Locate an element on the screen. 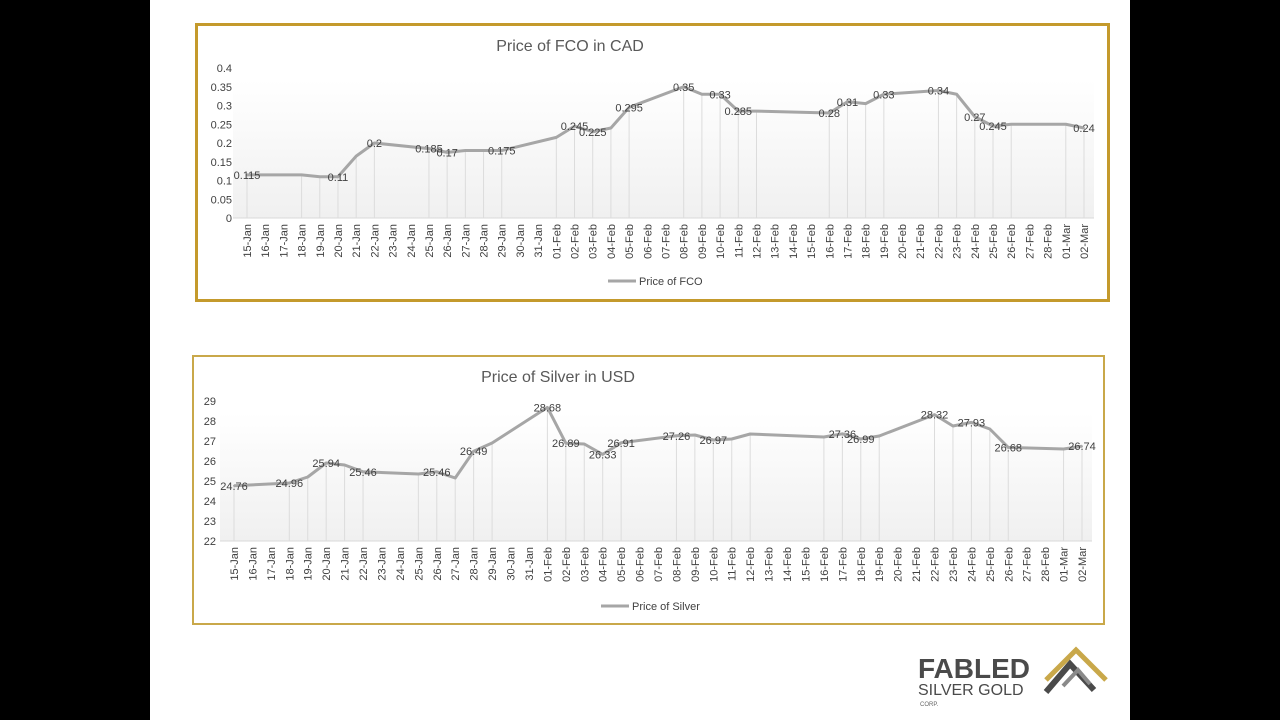  data-label: 26.99 is located at coordinates (861, 440).